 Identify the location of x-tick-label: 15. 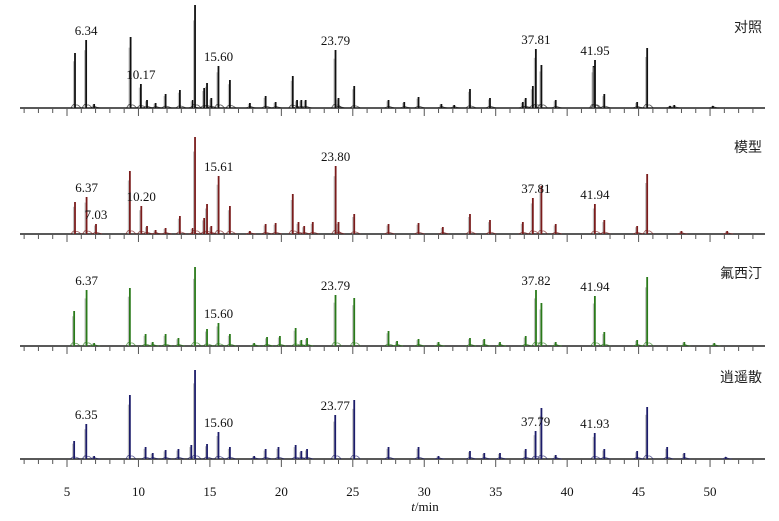
(209, 491).